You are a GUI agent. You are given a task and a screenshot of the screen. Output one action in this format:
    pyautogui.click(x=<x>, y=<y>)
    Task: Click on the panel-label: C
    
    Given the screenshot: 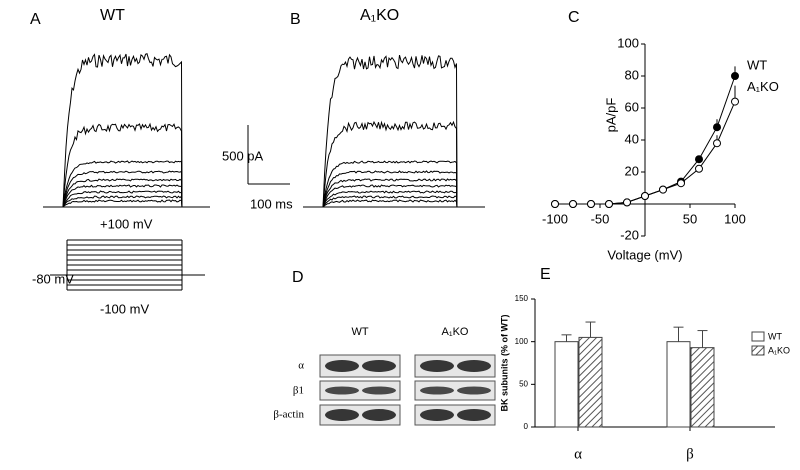 What is the action you would take?
    pyautogui.click(x=574, y=17)
    